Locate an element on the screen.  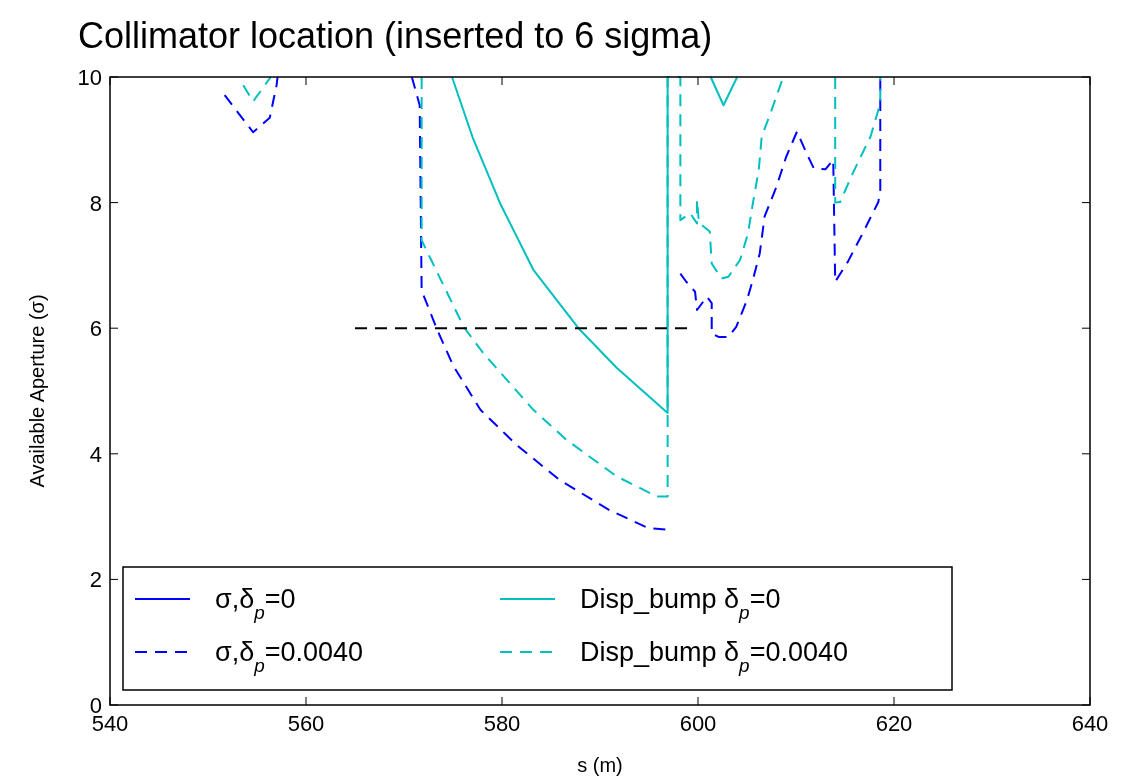
y-tick-label: 8 is located at coordinates (95, 203).